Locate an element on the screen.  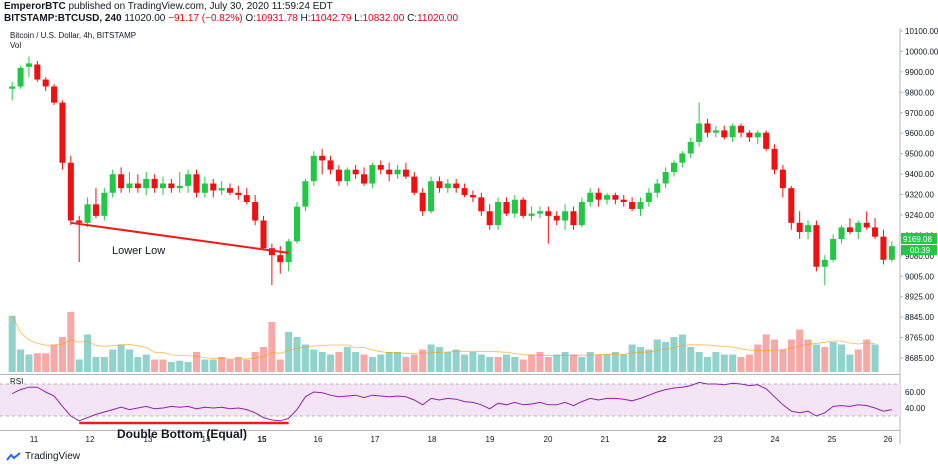
last-price-value: 9169.08 is located at coordinates (917, 239).